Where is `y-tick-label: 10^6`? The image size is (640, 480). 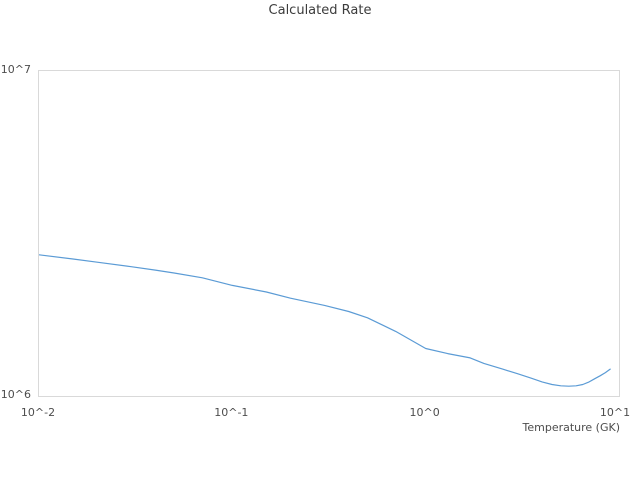
y-tick-label: 10^6 is located at coordinates (15, 394).